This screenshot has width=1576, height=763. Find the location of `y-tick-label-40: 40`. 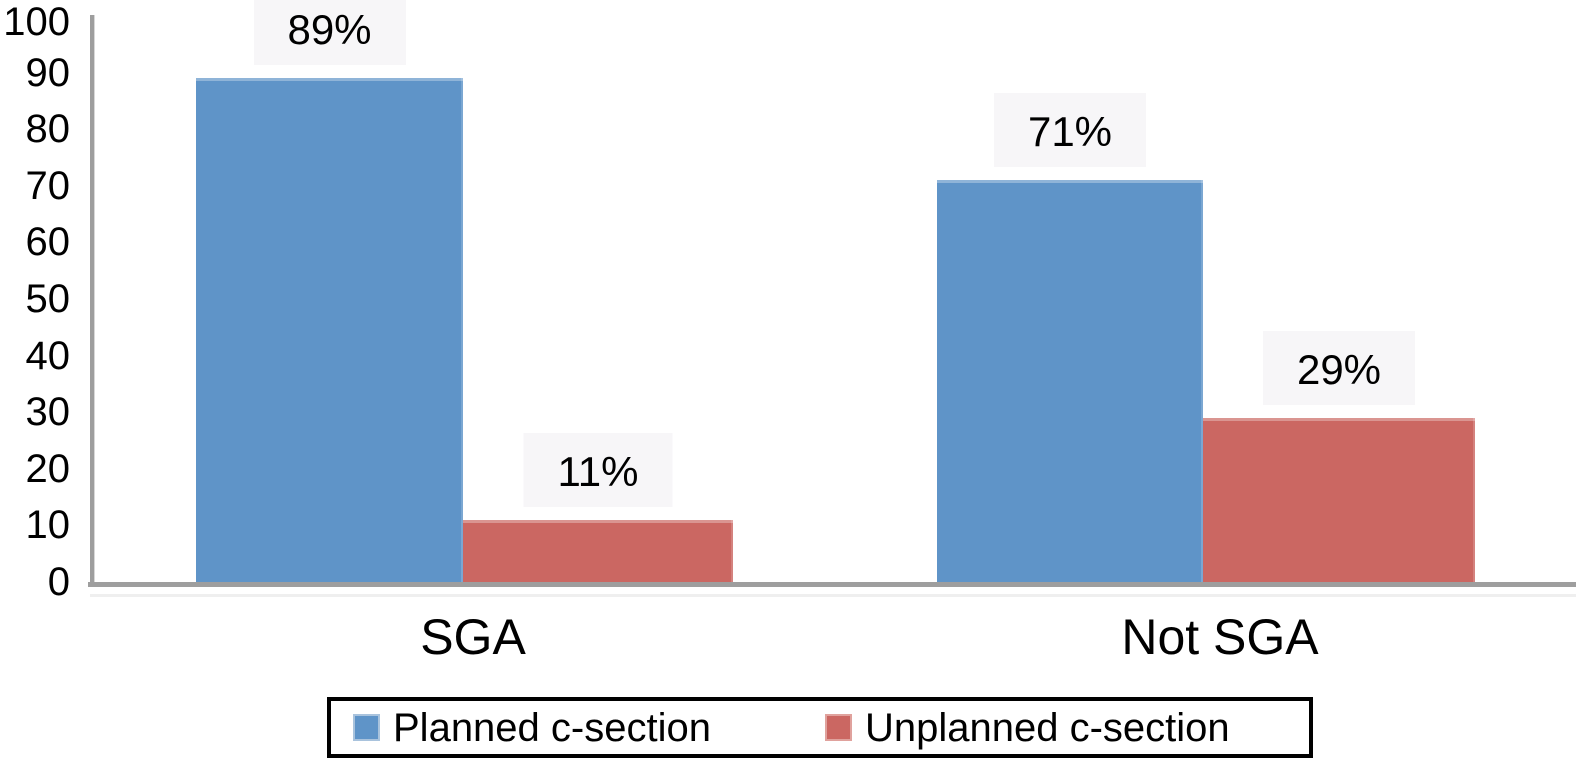

y-tick-label-40: 40 is located at coordinates (48, 355).